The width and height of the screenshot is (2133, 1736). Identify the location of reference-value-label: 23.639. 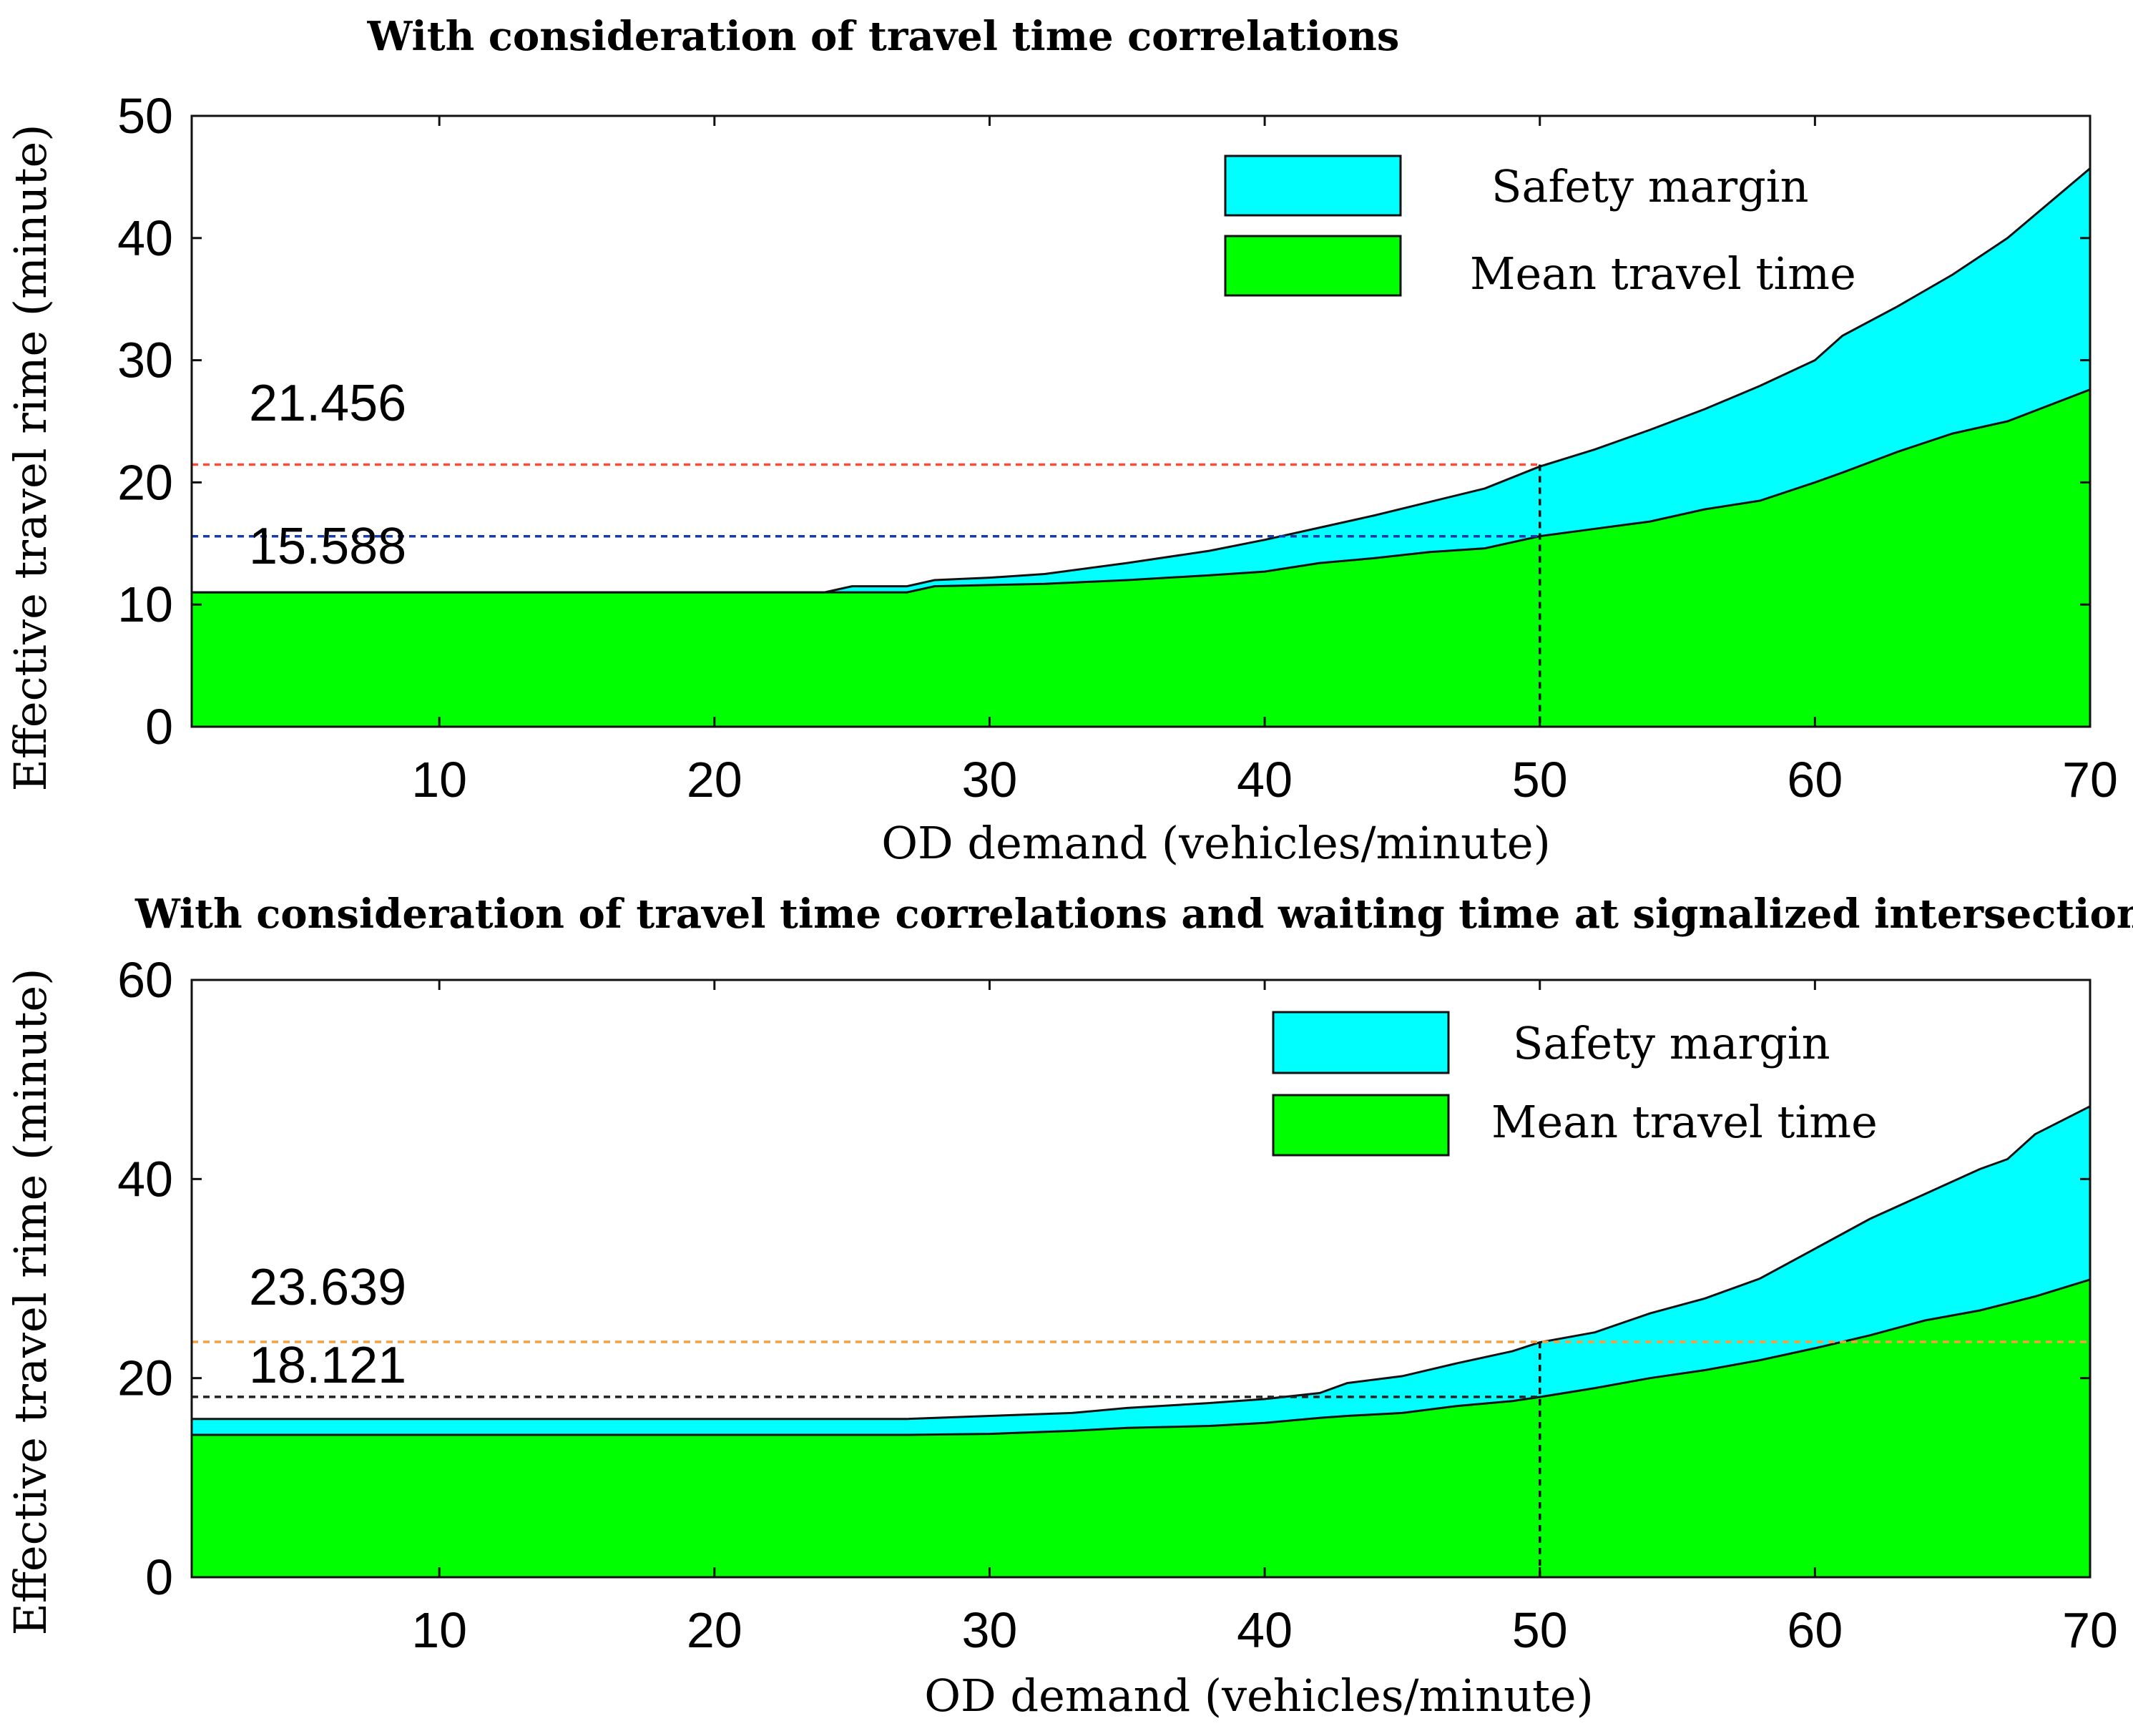
(327, 1287).